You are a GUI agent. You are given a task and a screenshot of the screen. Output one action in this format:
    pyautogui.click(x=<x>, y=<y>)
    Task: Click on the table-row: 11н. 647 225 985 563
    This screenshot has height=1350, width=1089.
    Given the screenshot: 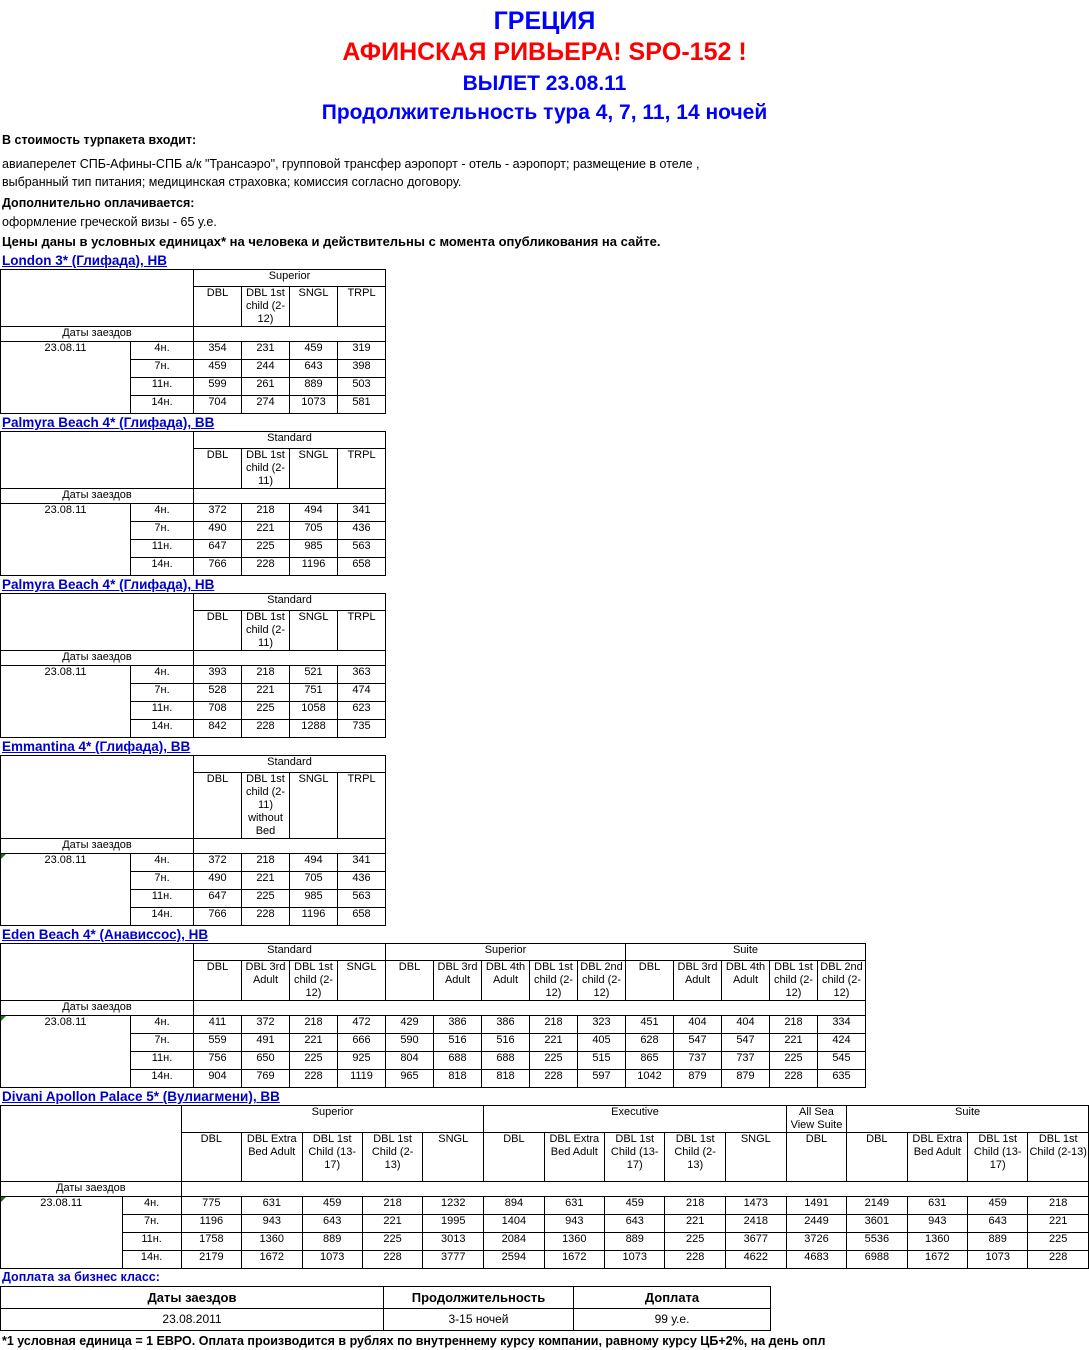 What is the action you would take?
    pyautogui.click(x=193, y=898)
    